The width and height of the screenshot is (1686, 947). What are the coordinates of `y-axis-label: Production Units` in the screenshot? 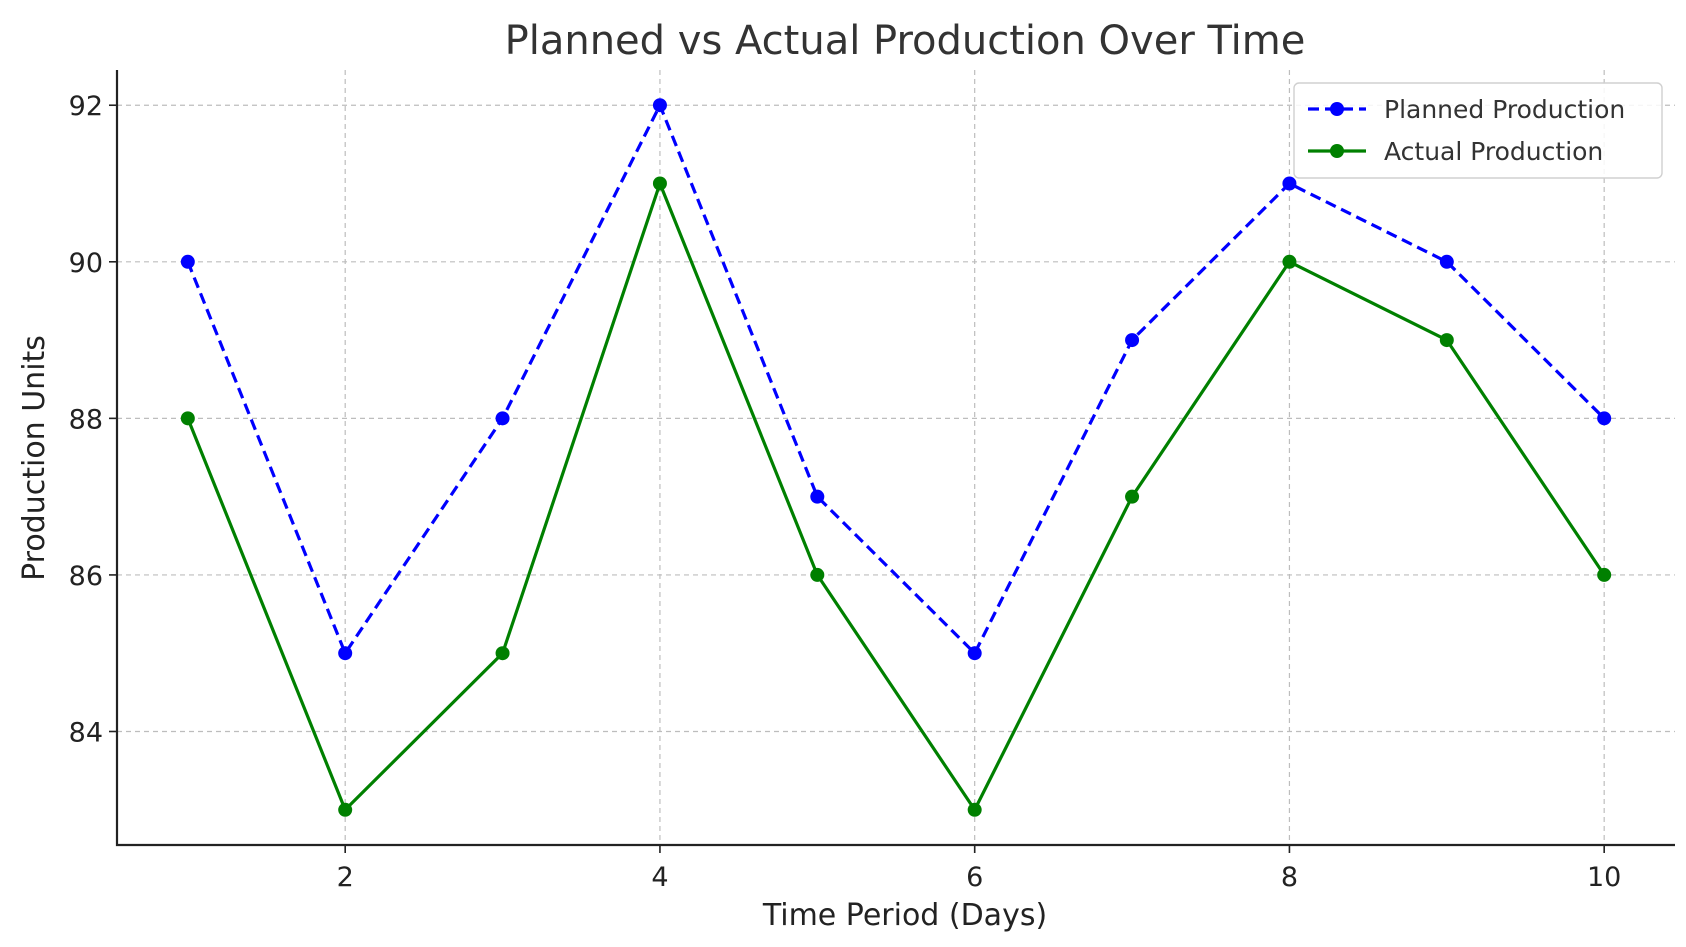 It's located at (34, 458).